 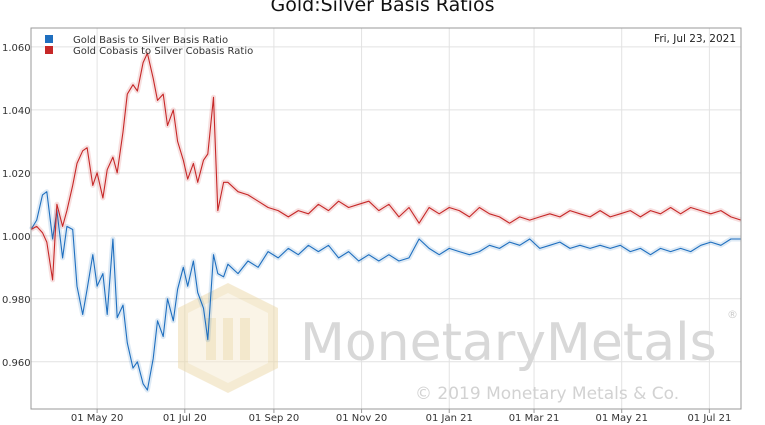 What do you see at coordinates (274, 418) in the screenshot?
I see `x-tick-label: 01 Sep 20` at bounding box center [274, 418].